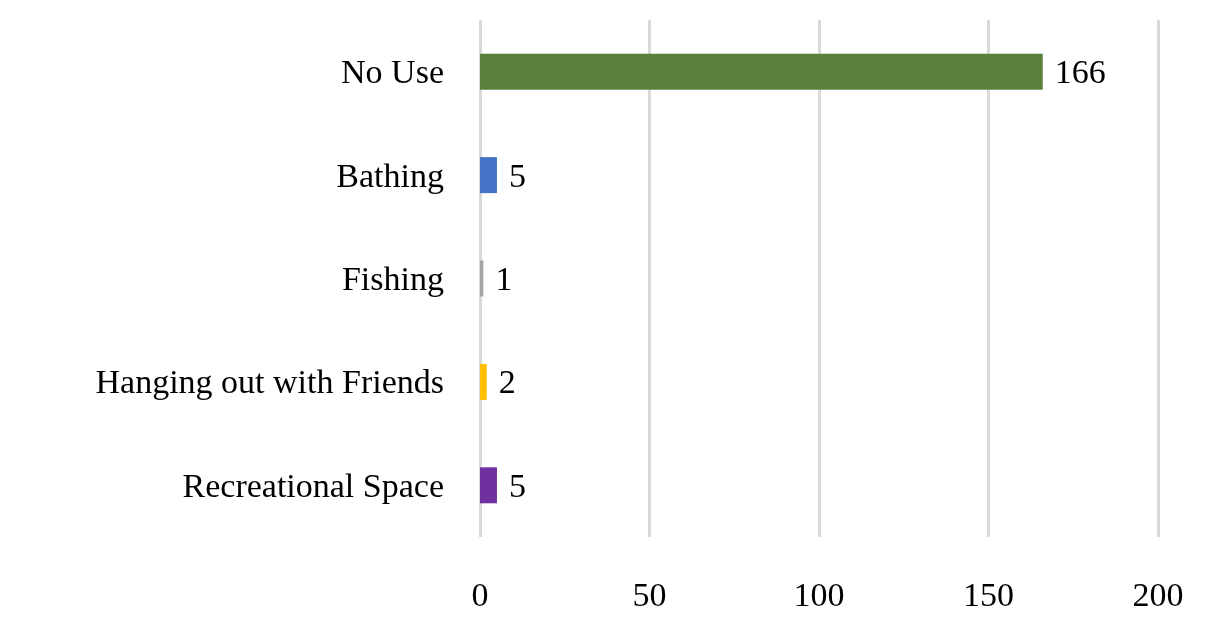 The width and height of the screenshot is (1208, 621). Describe the element at coordinates (988, 594) in the screenshot. I see `x-tick-label: 150` at that location.